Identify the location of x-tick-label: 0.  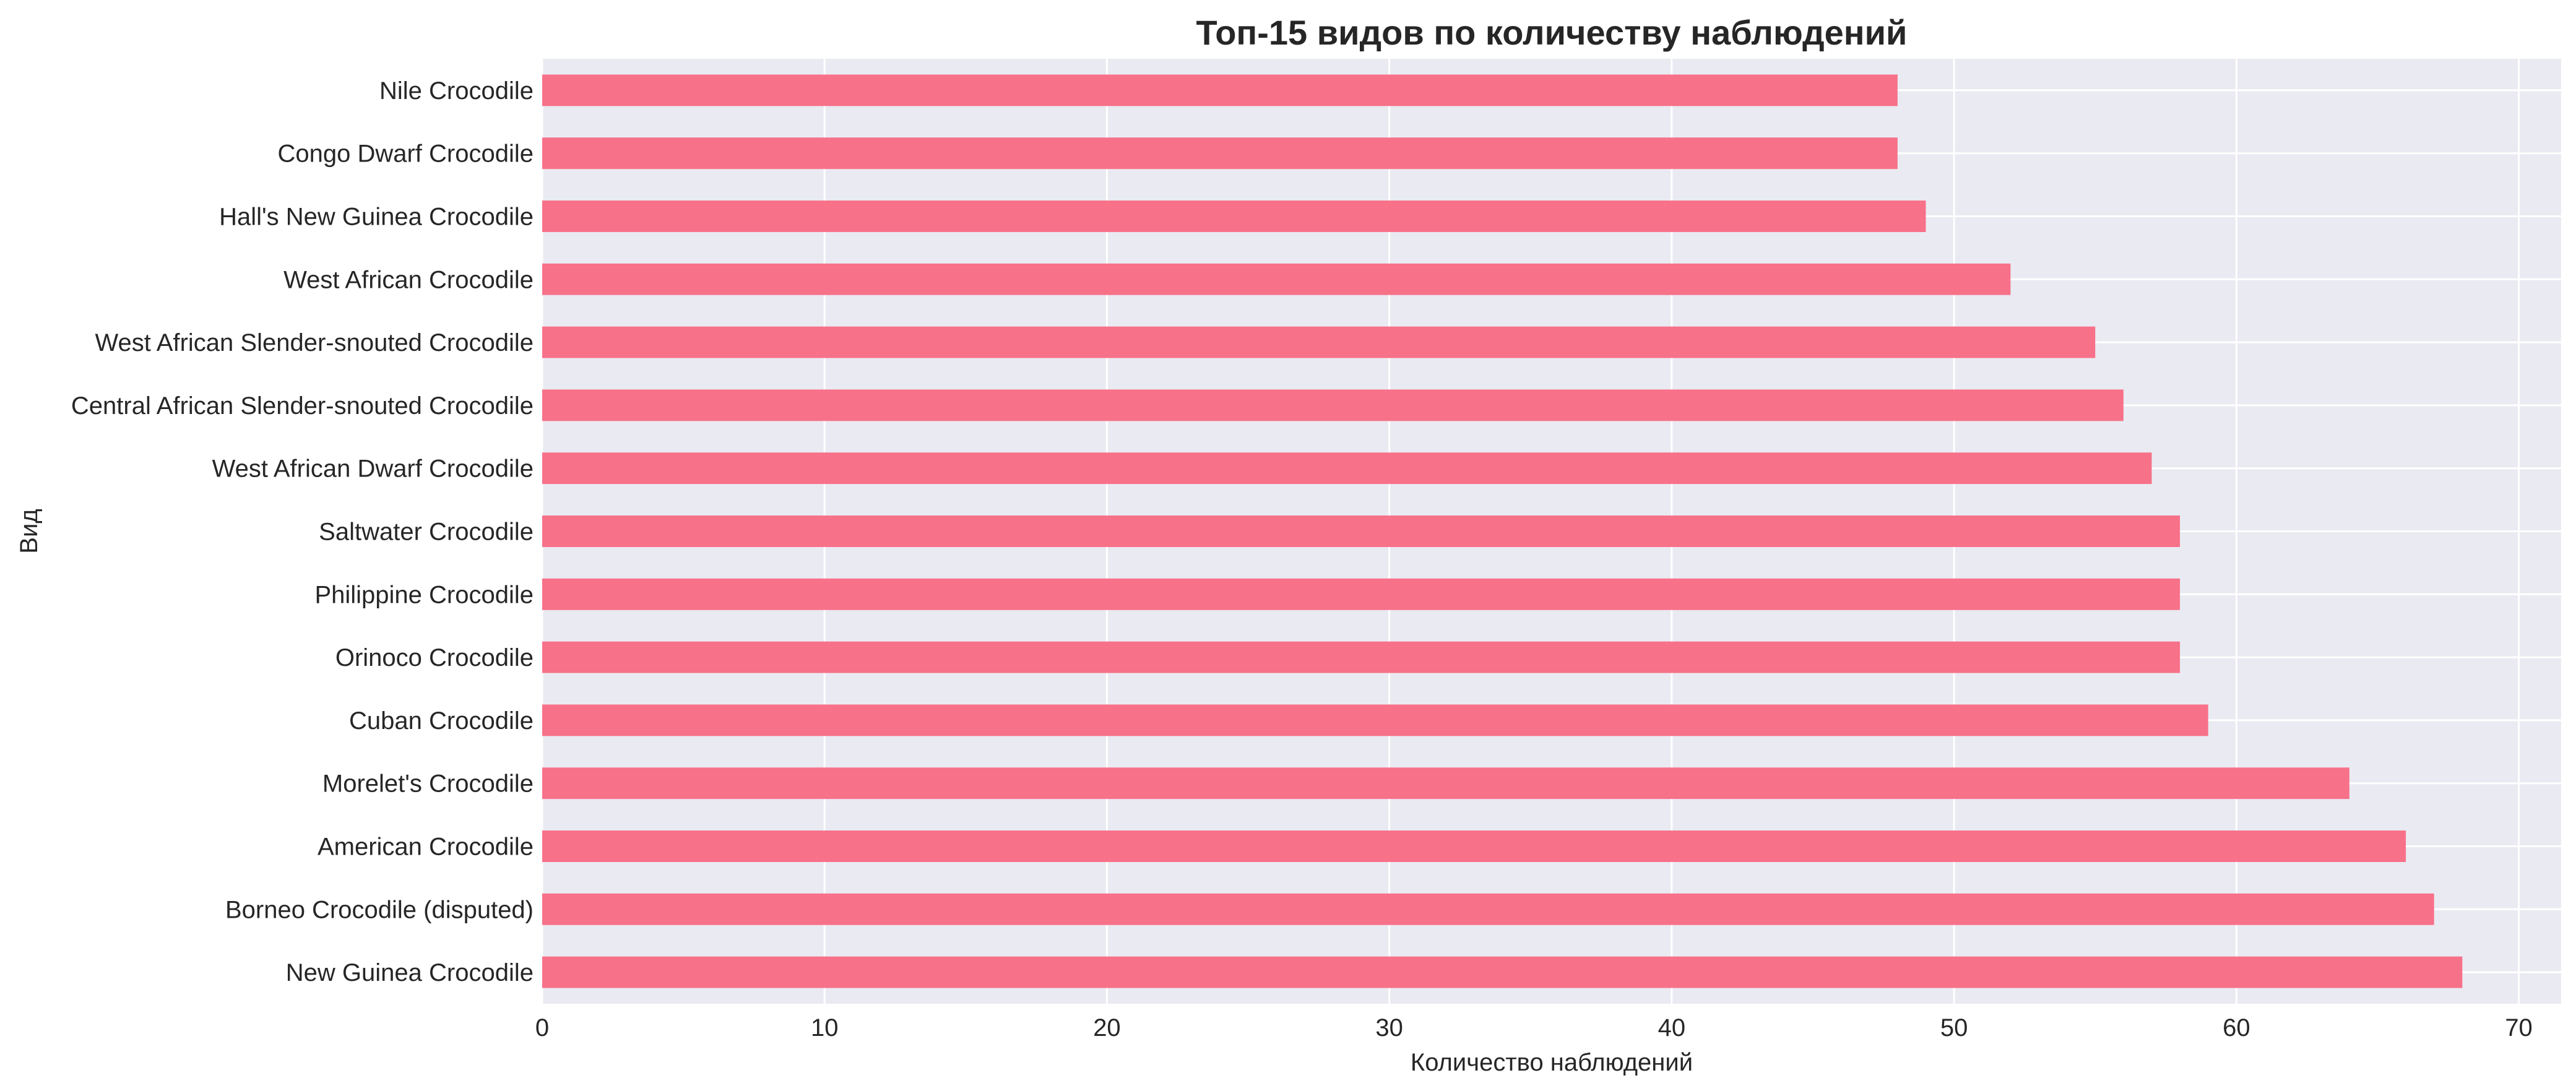
(542, 1028).